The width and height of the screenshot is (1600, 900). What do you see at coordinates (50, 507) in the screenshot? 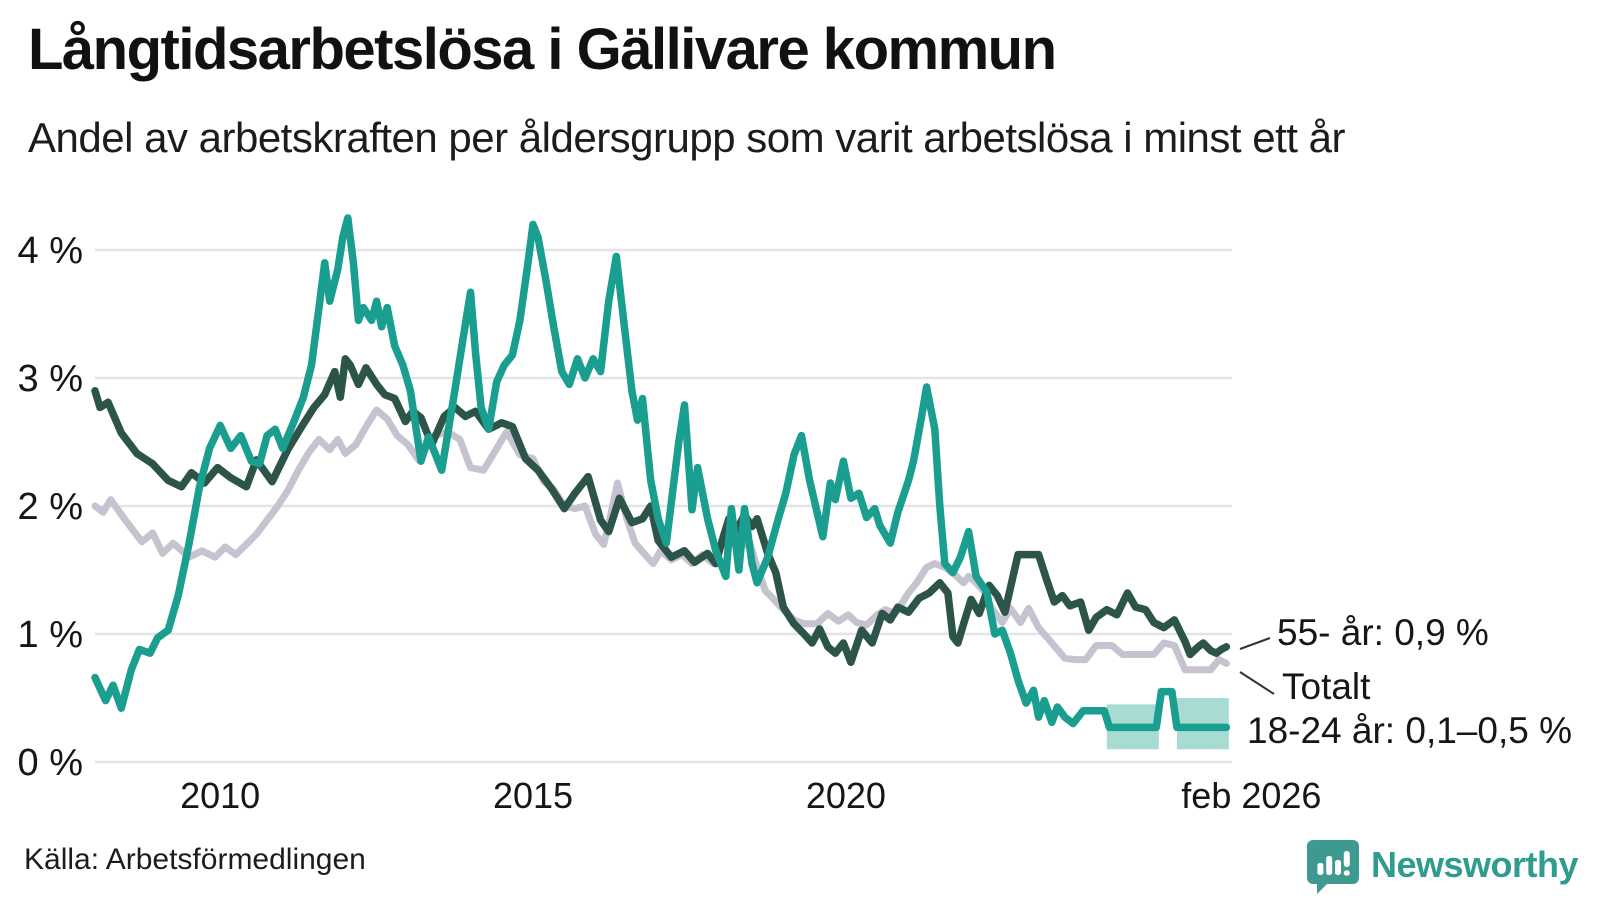
I see `y-axis-tick: 2 %` at bounding box center [50, 507].